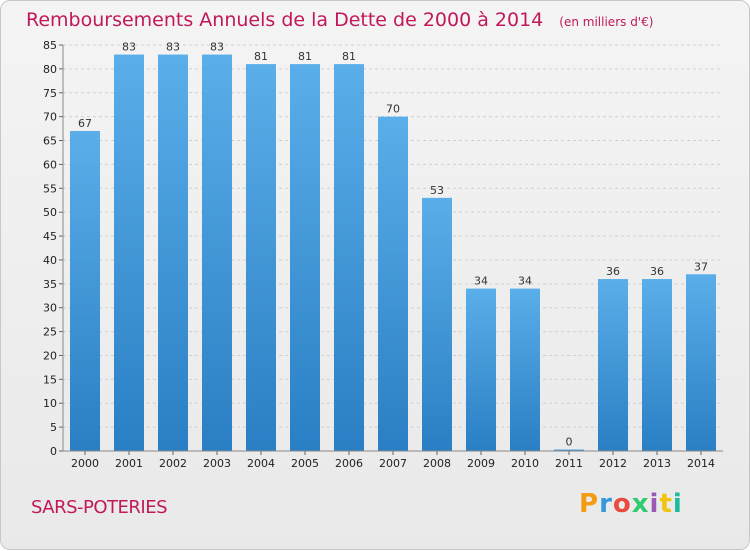 The image size is (750, 551). Describe the element at coordinates (50, 164) in the screenshot. I see `y-tick-label: 60` at that location.